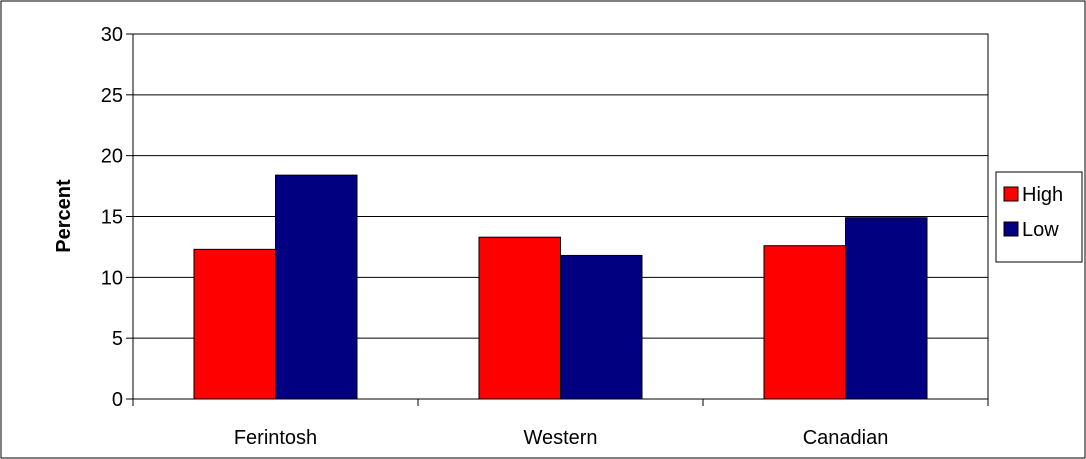 This screenshot has height=459, width=1086. I want to click on y-axis-ticks: 0 5 10 15 20 25 30, so click(117, 217).